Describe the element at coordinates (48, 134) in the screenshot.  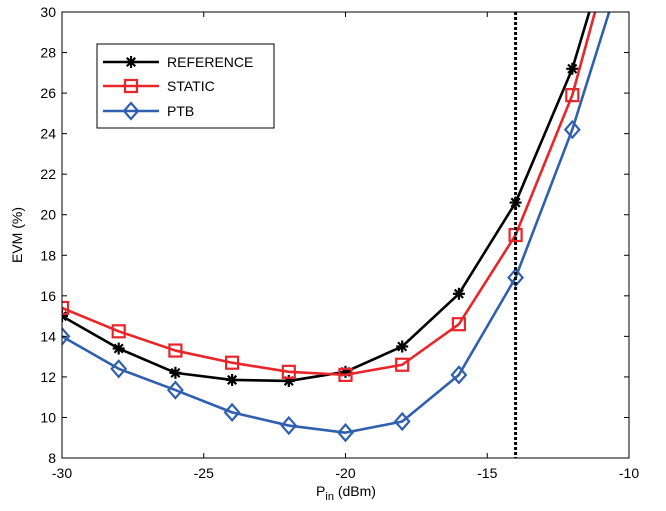
I see `y-tick-label: 24` at that location.